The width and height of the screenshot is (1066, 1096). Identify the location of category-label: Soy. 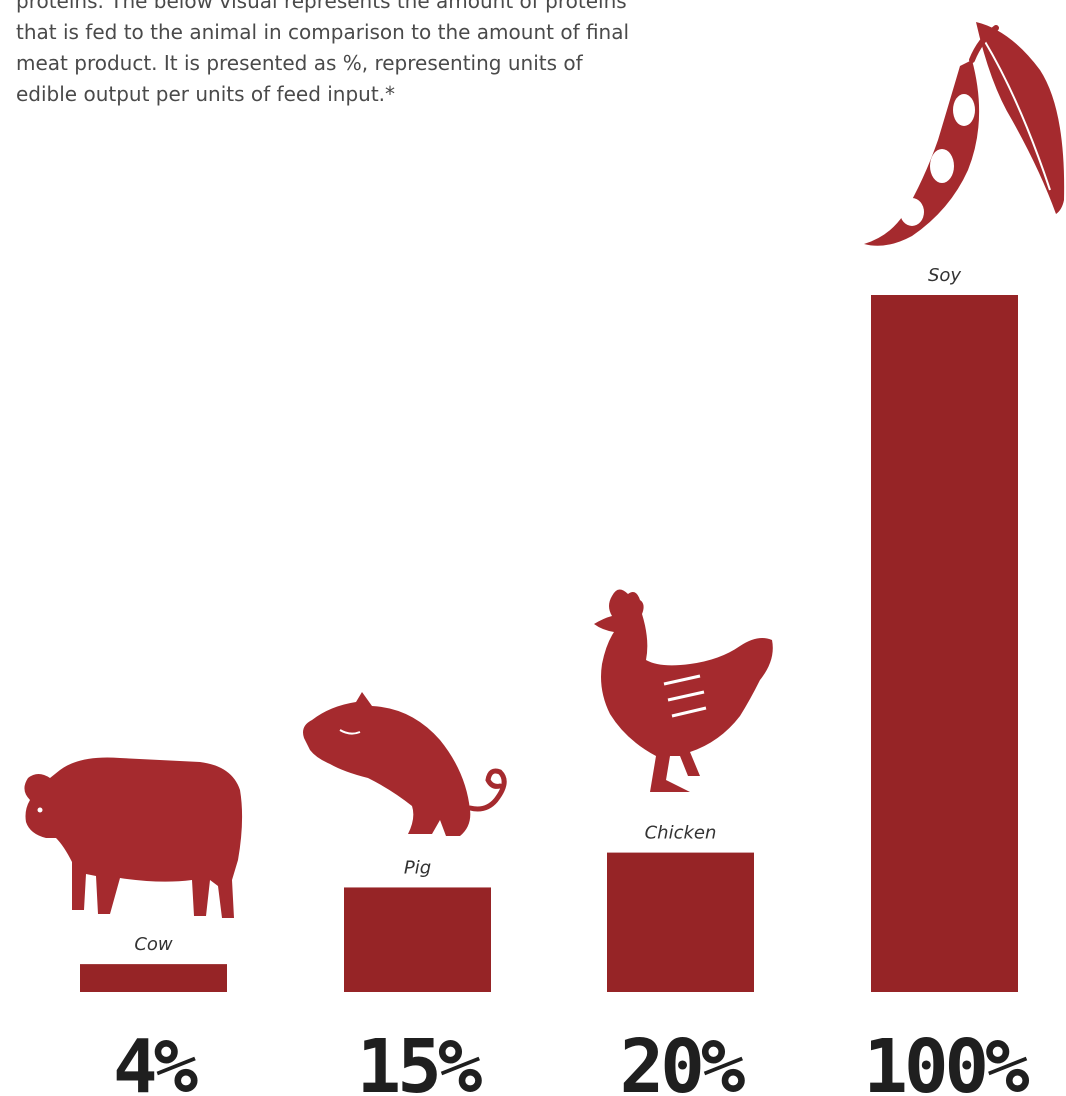
(944, 275).